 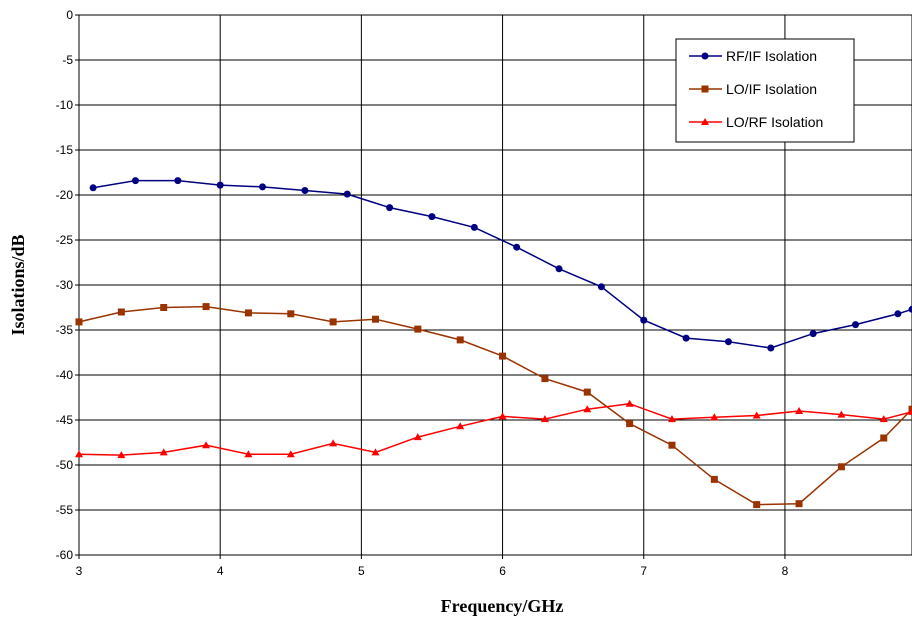 I want to click on y-tick-label: -40, so click(x=65, y=375).